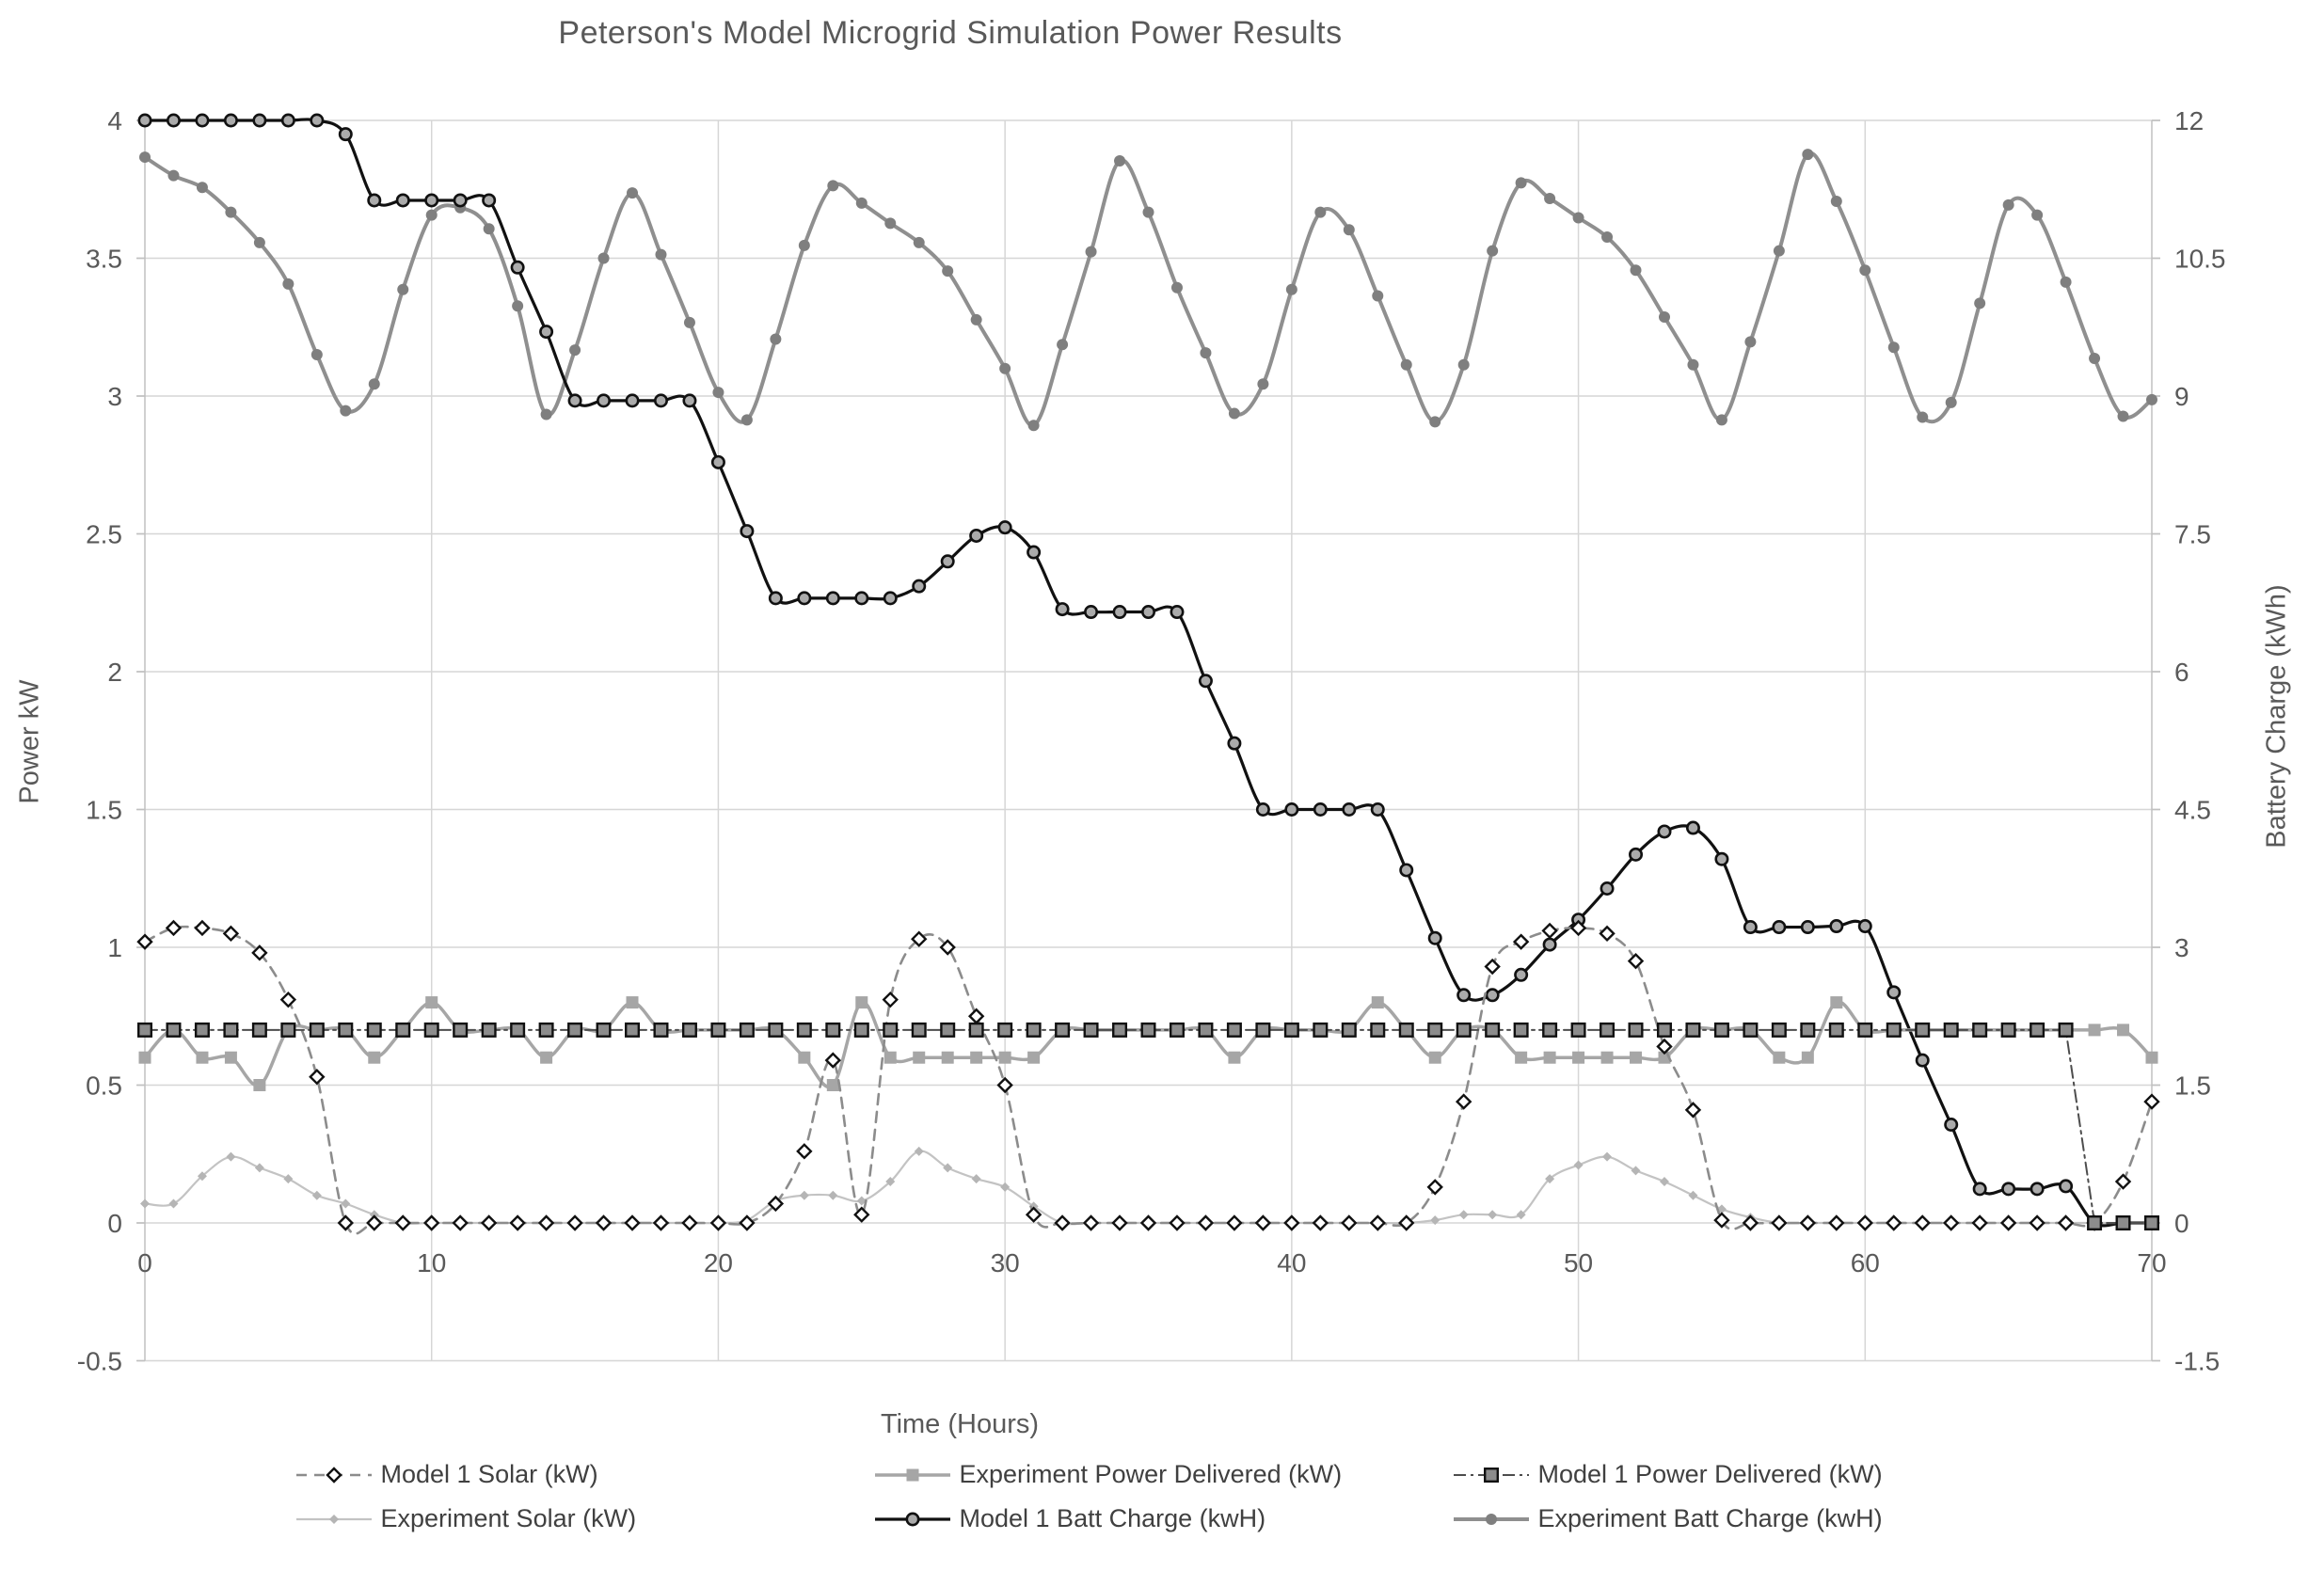  What do you see at coordinates (489, 1474) in the screenshot?
I see `legend-label-model1-solar: Model 1 Solar (kW)` at bounding box center [489, 1474].